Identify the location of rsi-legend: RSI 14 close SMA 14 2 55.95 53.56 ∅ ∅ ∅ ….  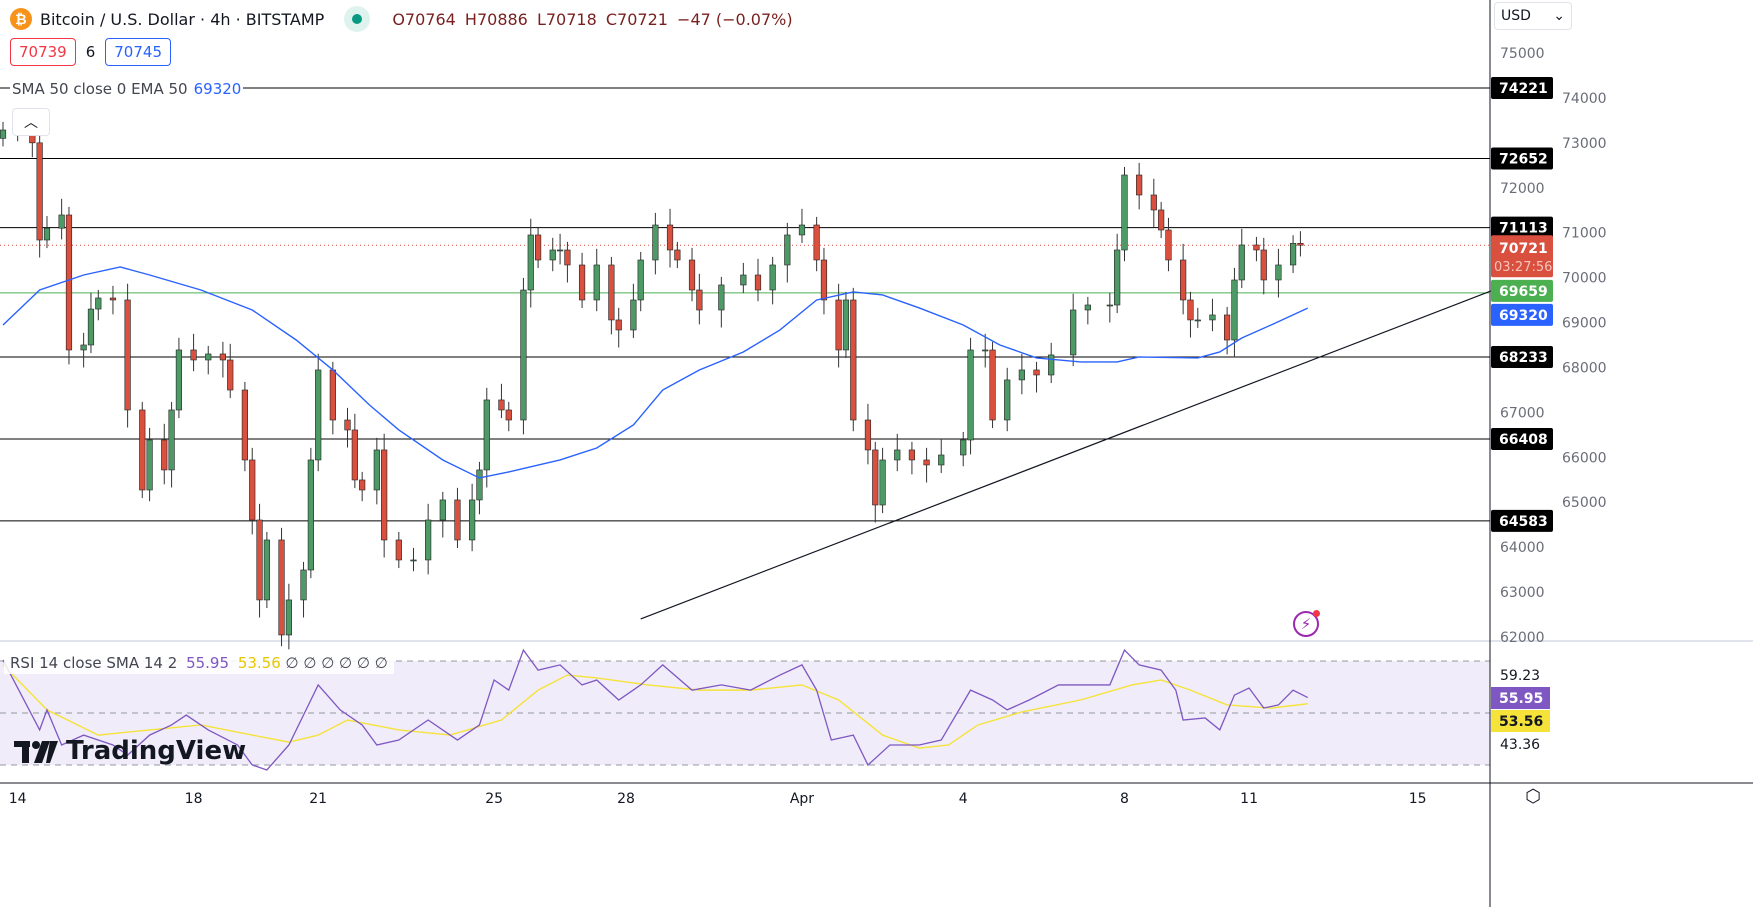
(199, 663).